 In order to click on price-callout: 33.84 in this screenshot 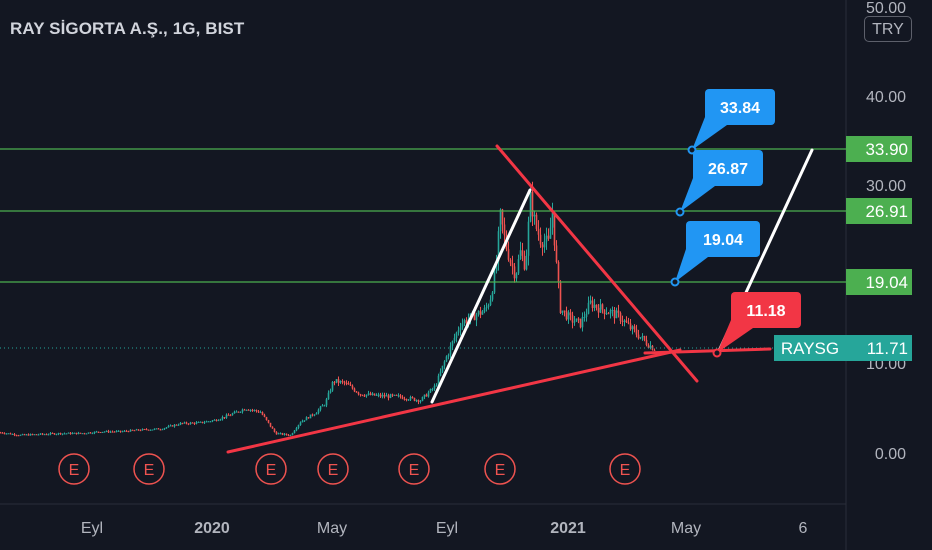, I will do `click(731, 122)`.